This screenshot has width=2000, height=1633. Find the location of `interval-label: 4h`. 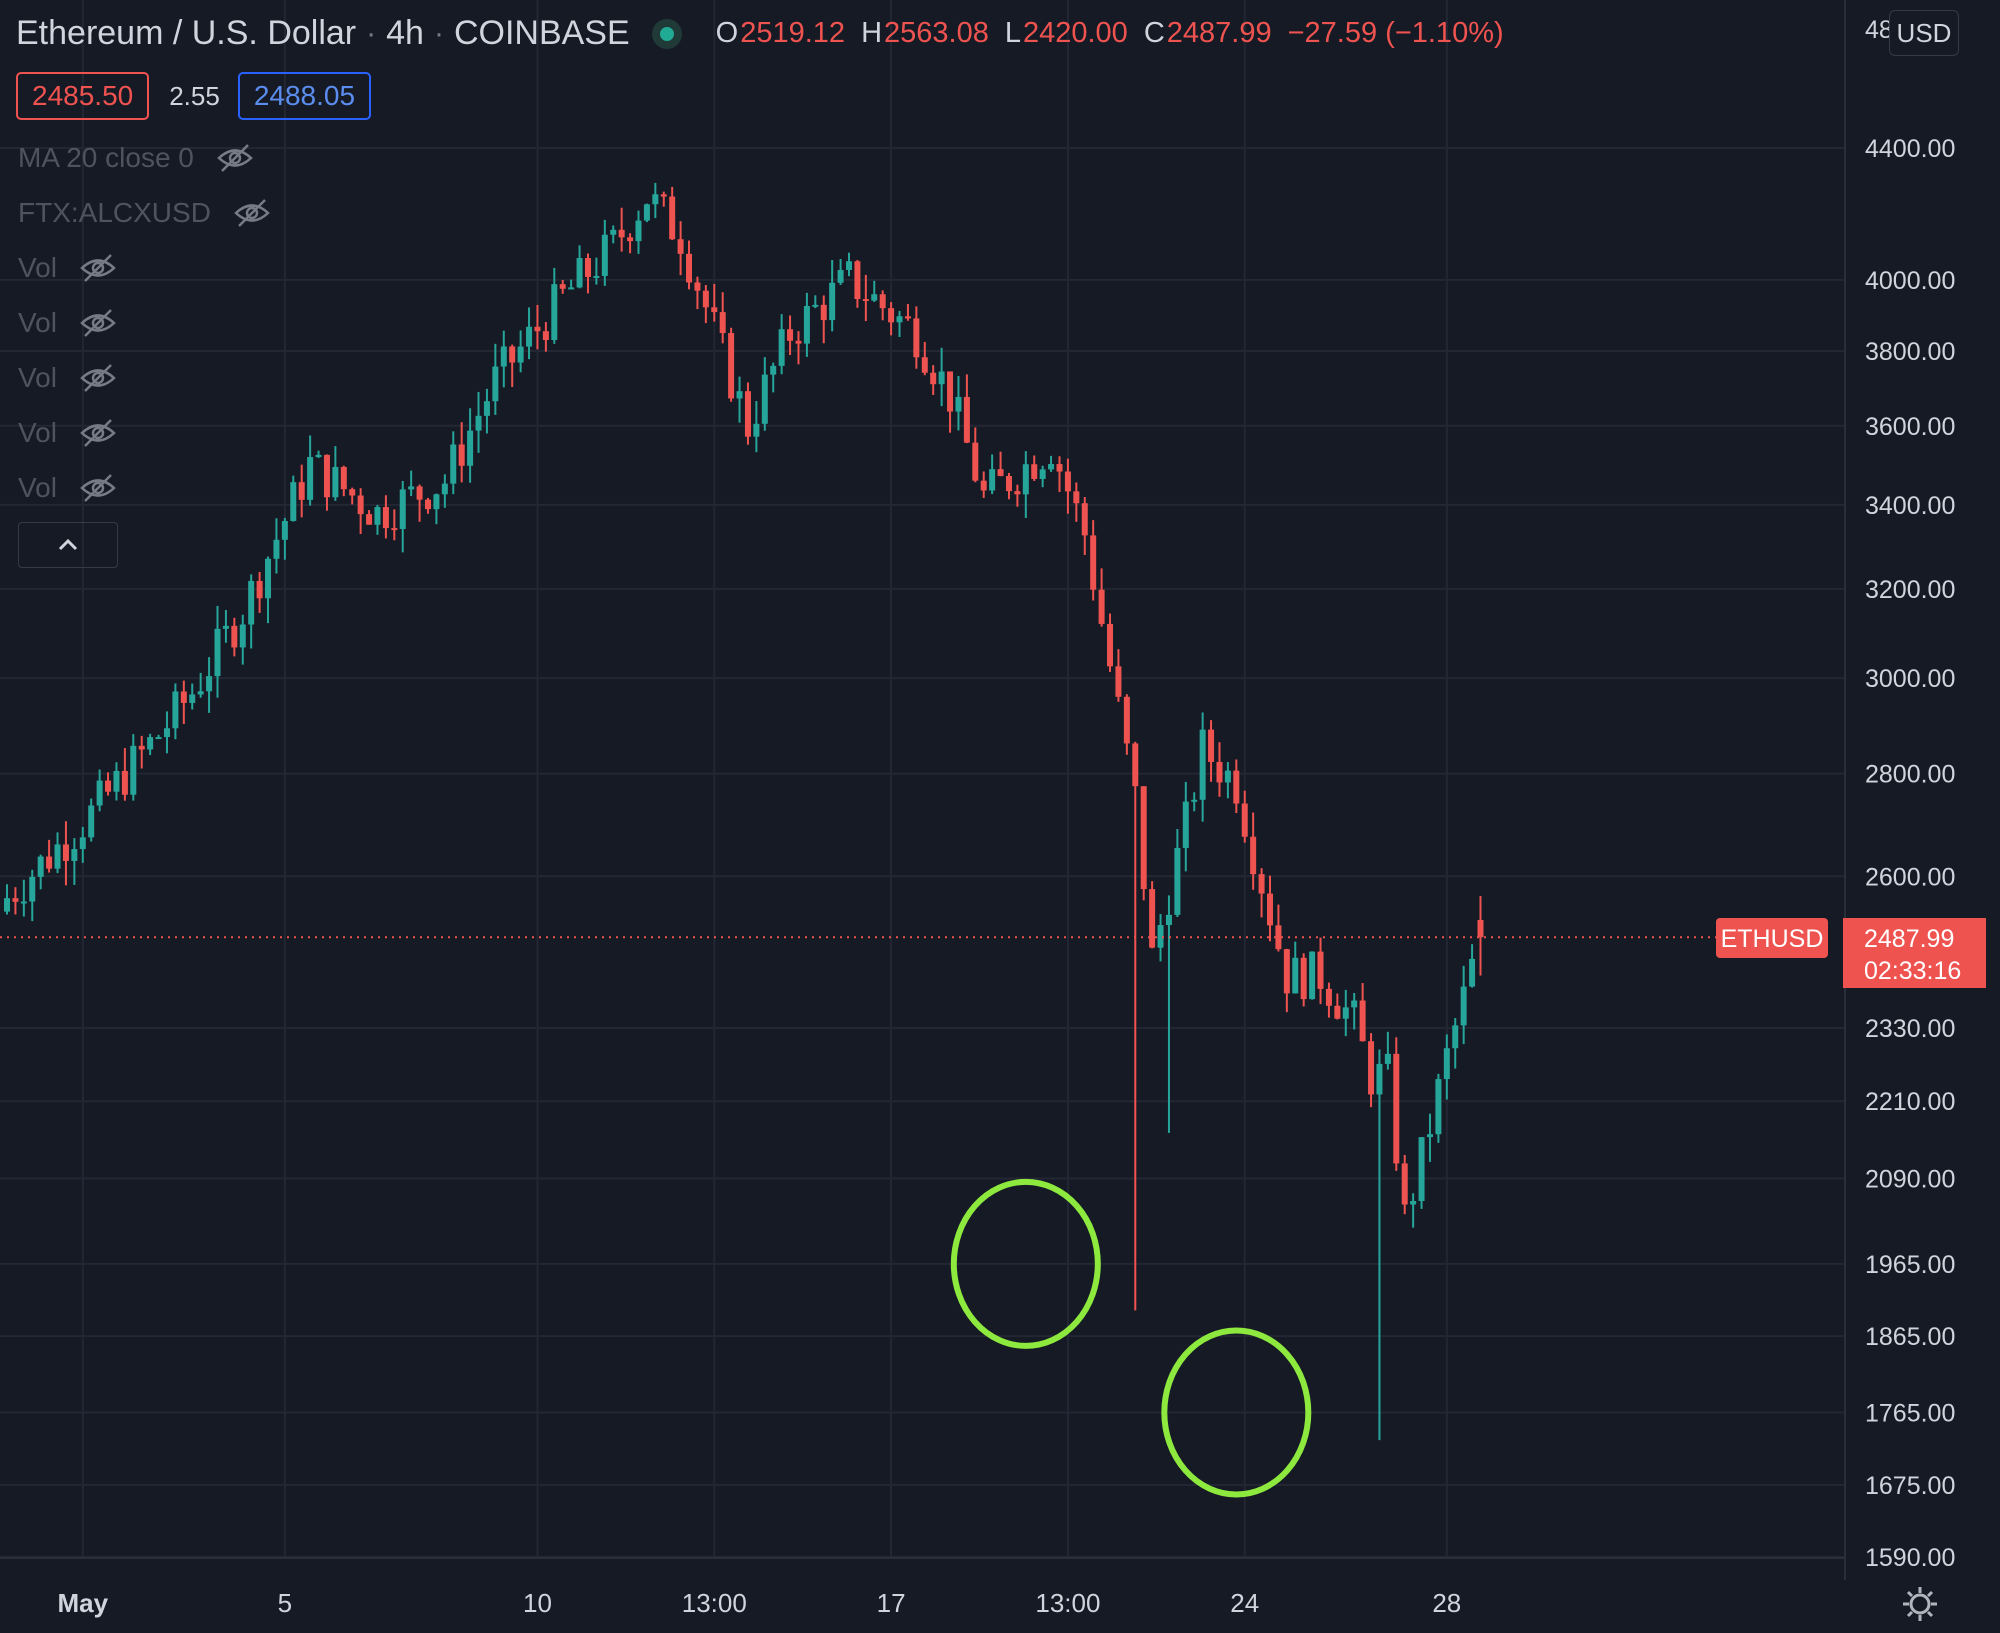

interval-label: 4h is located at coordinates (405, 33).